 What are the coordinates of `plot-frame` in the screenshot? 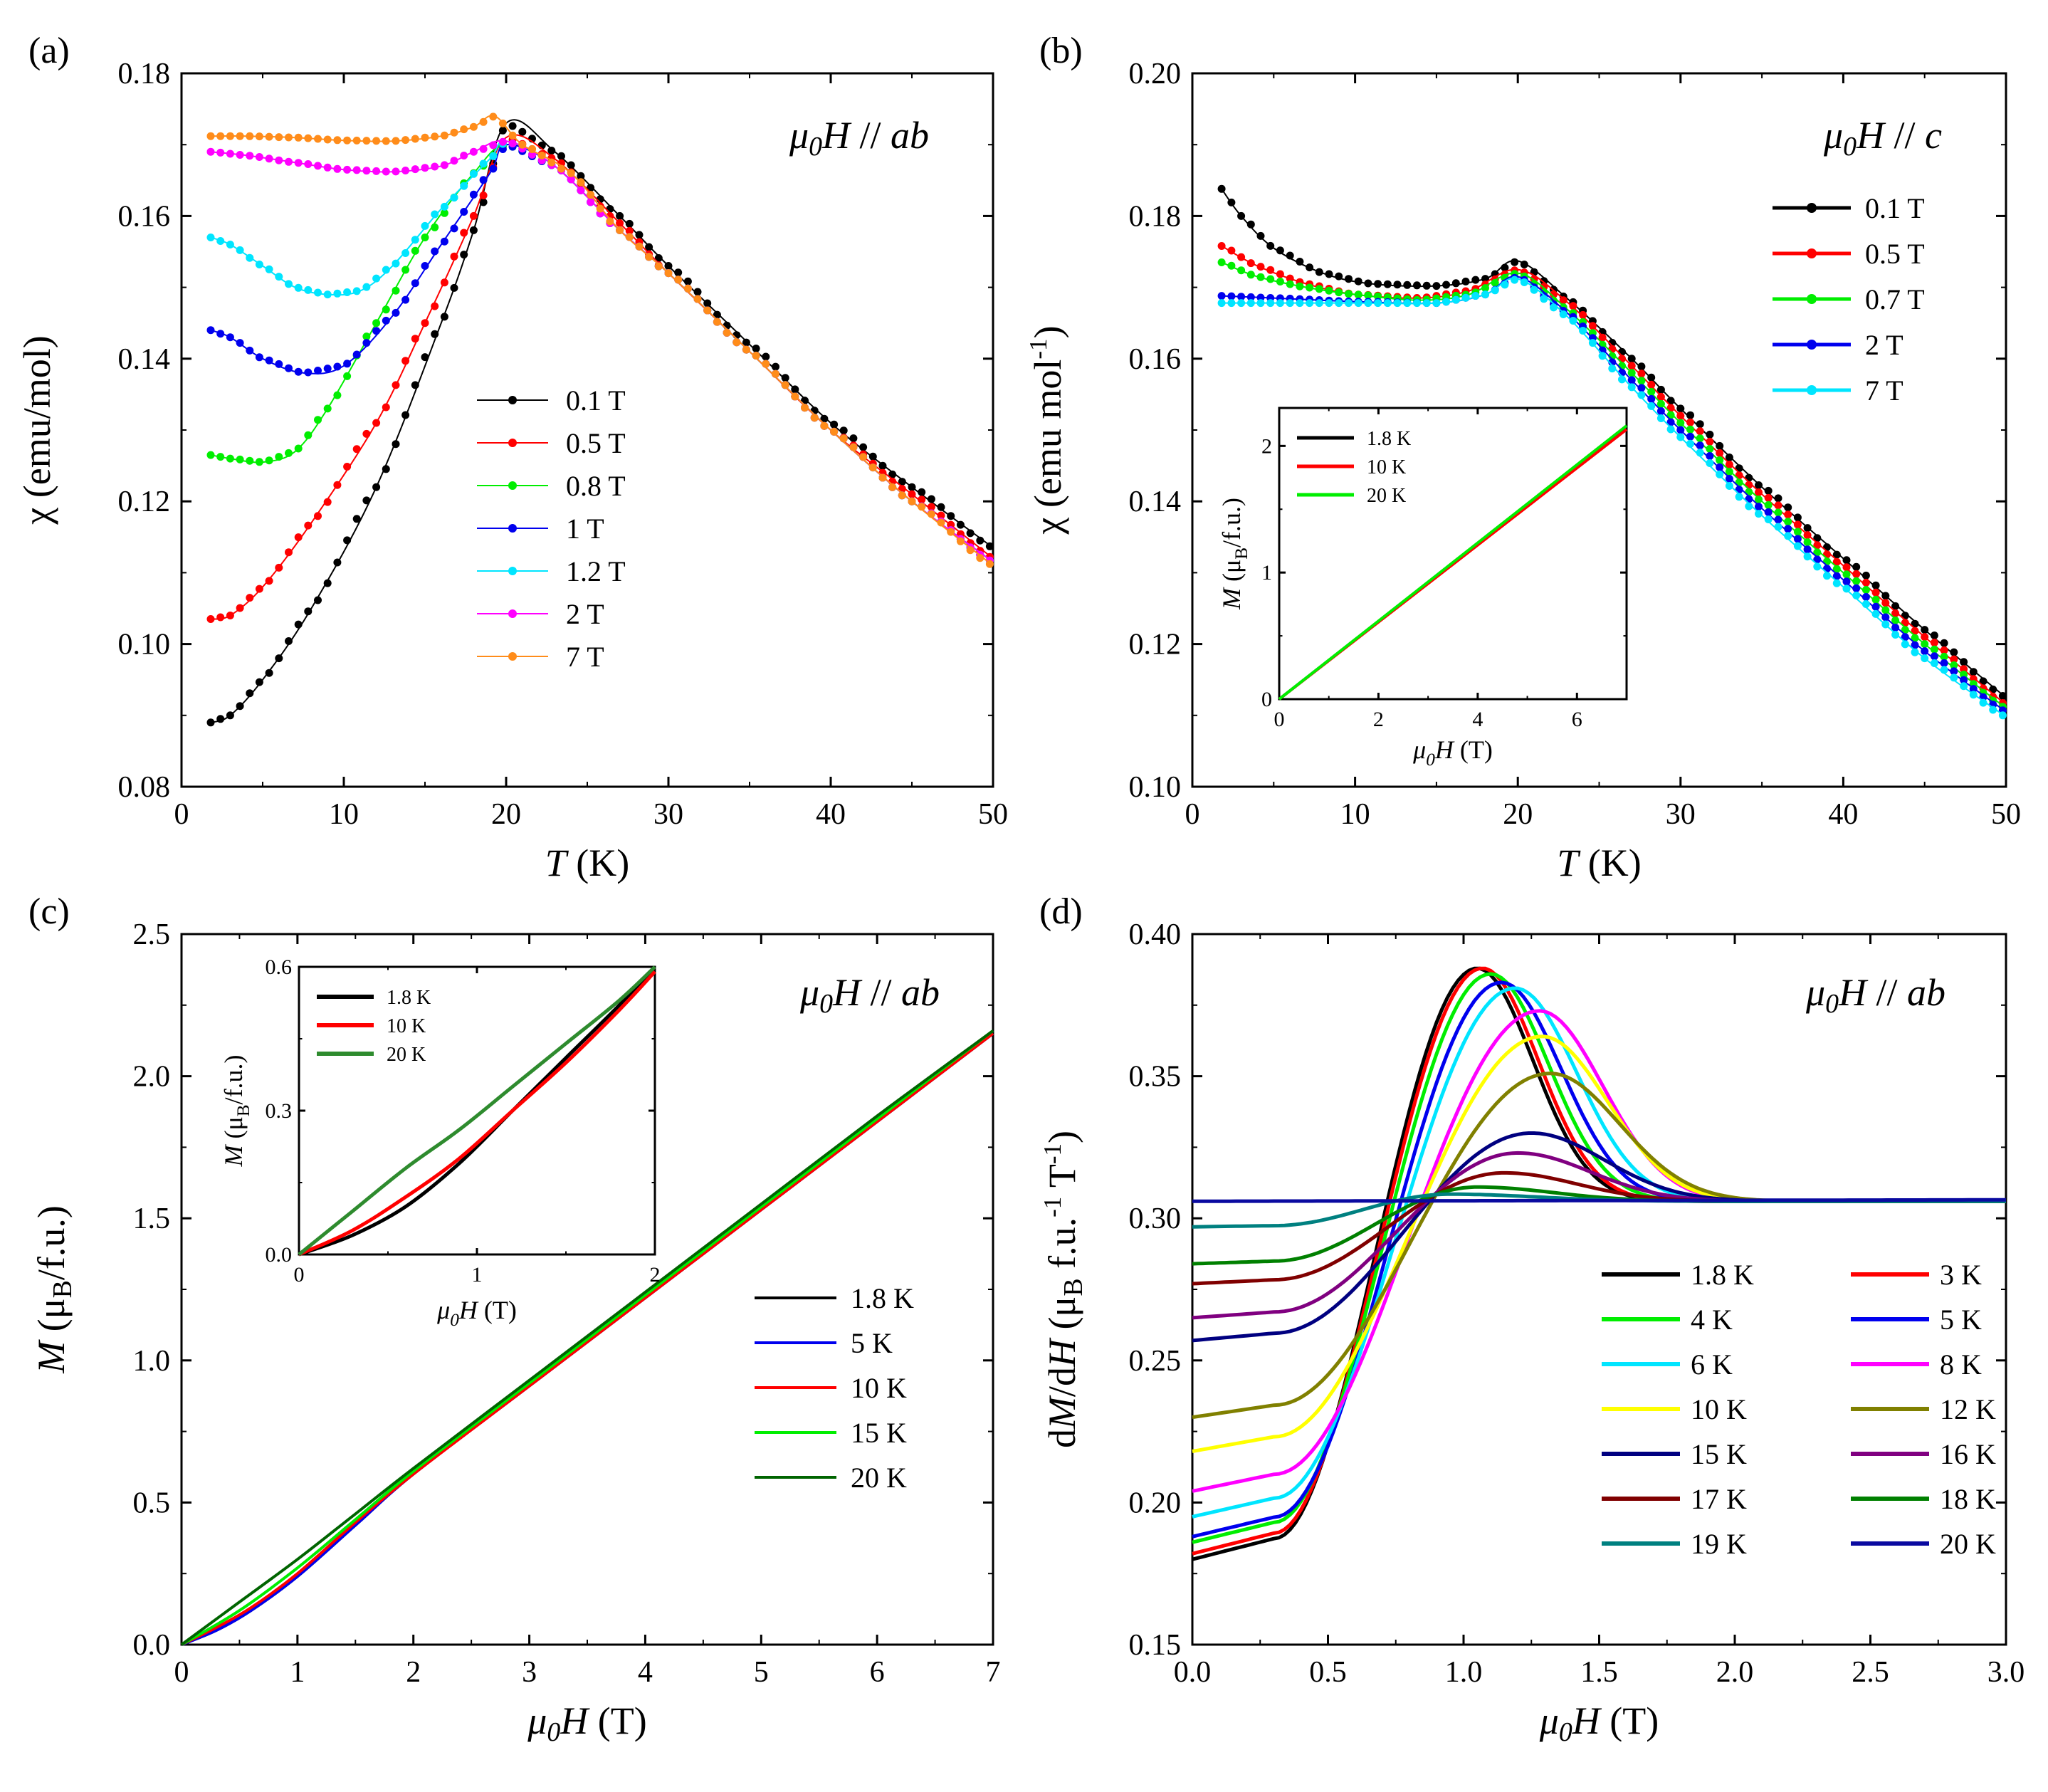 It's located at (1453, 554).